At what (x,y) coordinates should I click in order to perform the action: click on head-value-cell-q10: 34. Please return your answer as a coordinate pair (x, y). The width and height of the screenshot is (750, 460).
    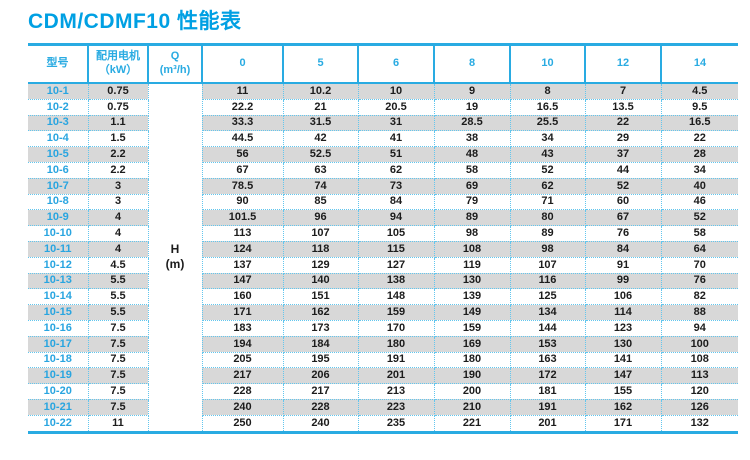
    Looking at the image, I should click on (548, 139).